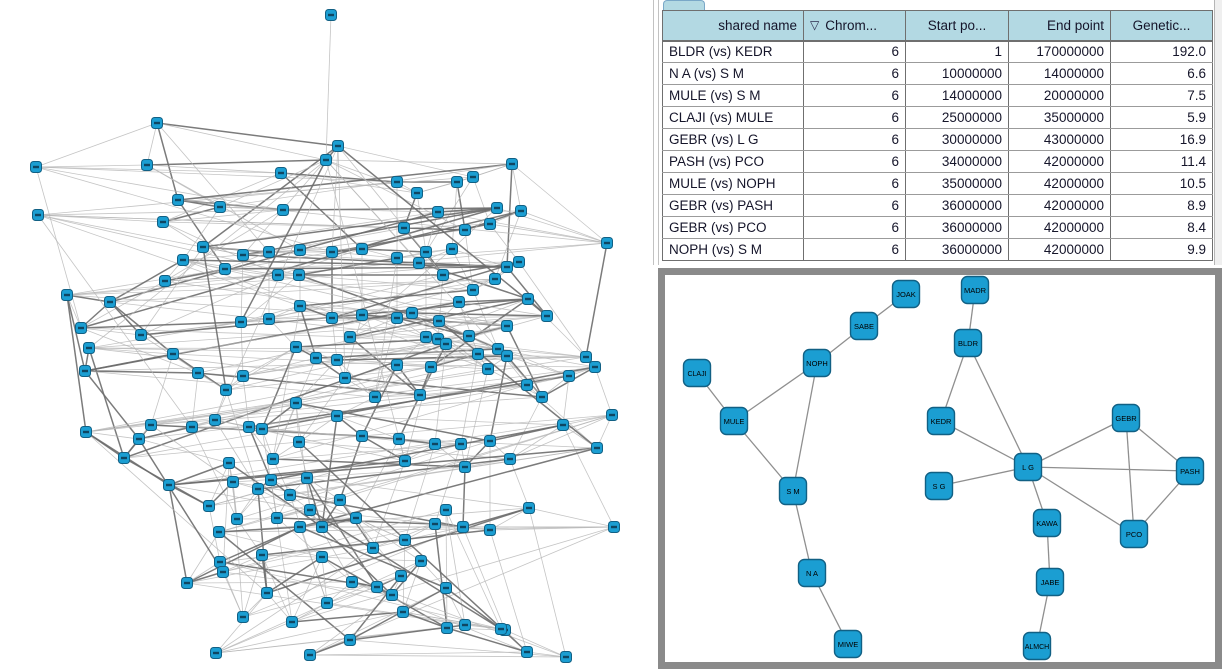 This screenshot has width=1222, height=669. Describe the element at coordinates (1161, 117) in the screenshot. I see `cell-value: 5.9` at that location.